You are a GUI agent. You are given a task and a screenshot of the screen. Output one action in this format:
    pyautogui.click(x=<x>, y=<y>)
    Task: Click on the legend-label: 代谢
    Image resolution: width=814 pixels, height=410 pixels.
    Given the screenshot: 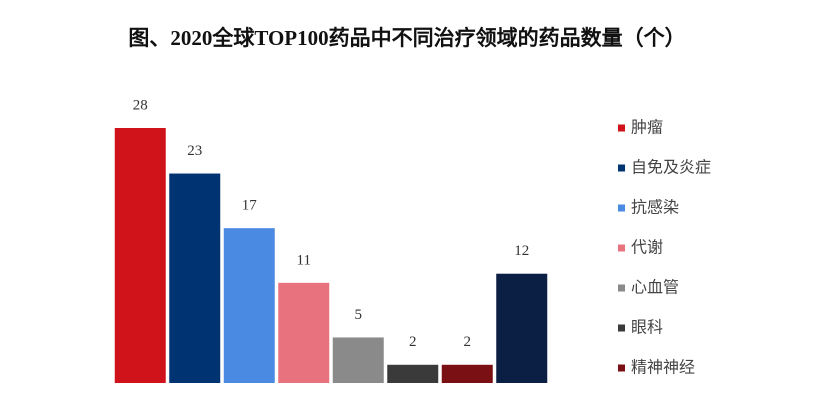 What is the action you would take?
    pyautogui.click(x=647, y=247)
    